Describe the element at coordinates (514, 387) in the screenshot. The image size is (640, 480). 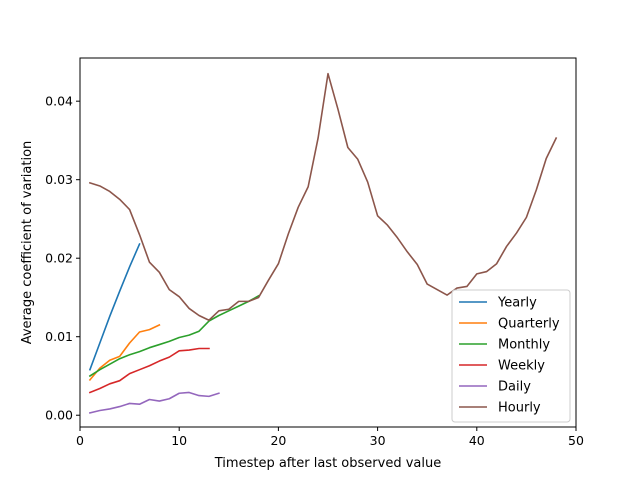
I see `legend-entry-daily: Daily` at that location.